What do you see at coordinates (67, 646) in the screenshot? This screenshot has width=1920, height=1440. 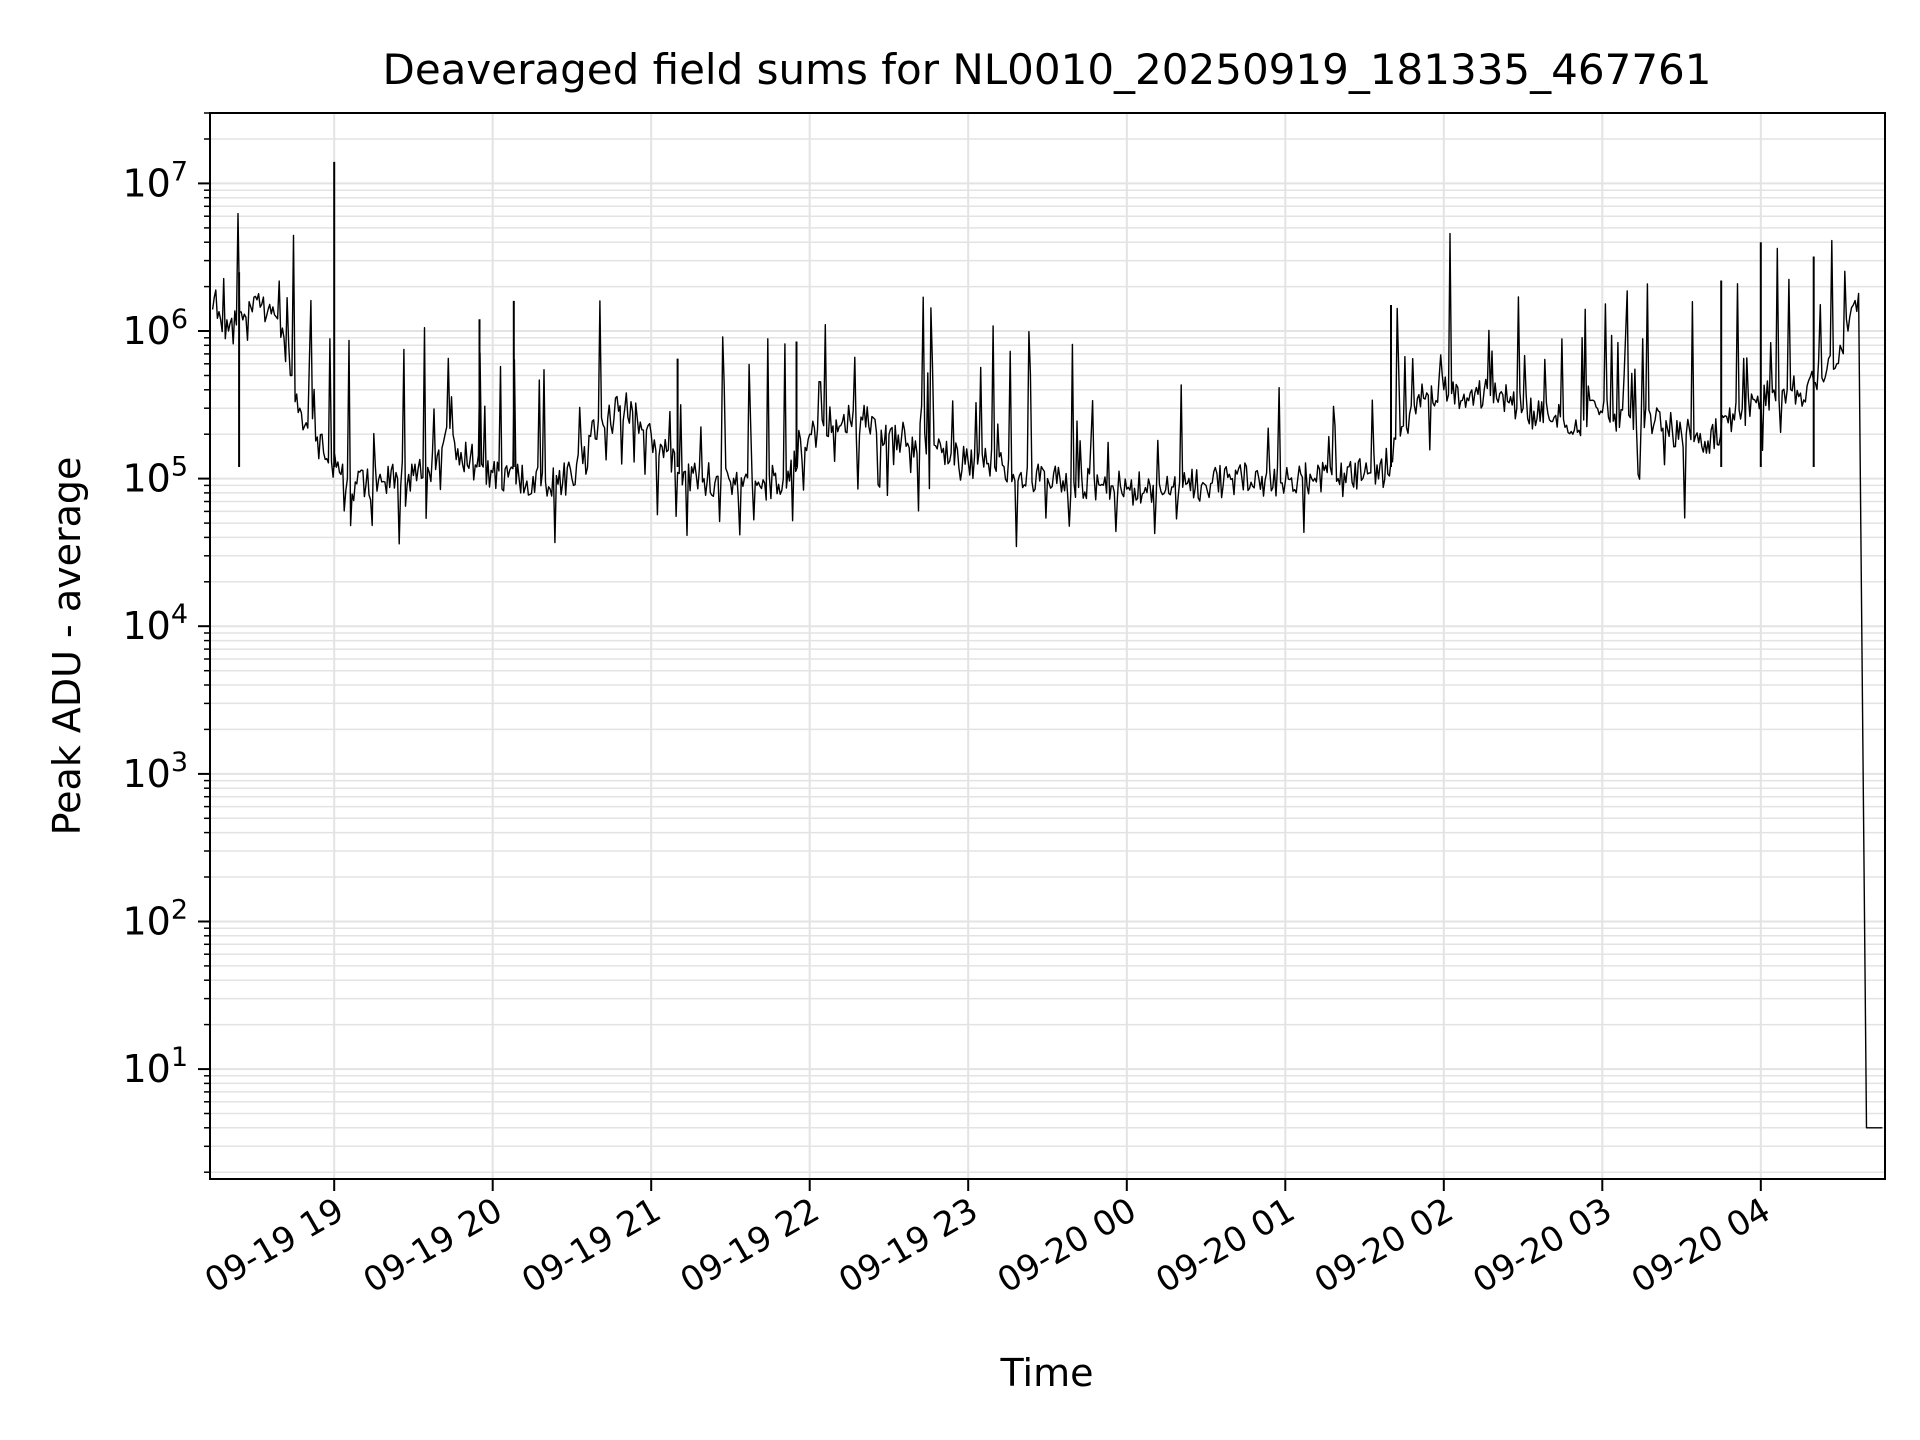 I see `y-axis-label: Peak ADU - average` at bounding box center [67, 646].